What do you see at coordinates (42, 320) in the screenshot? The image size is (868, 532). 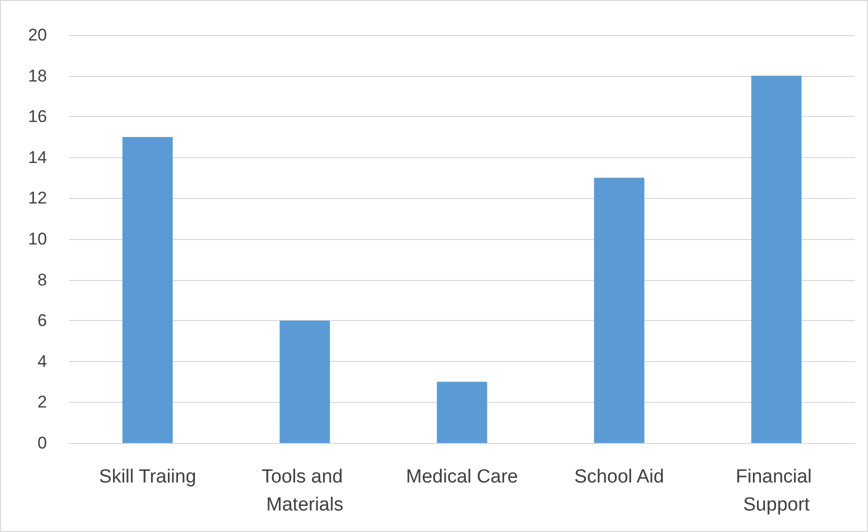 I see `y-tick-label: 6` at bounding box center [42, 320].